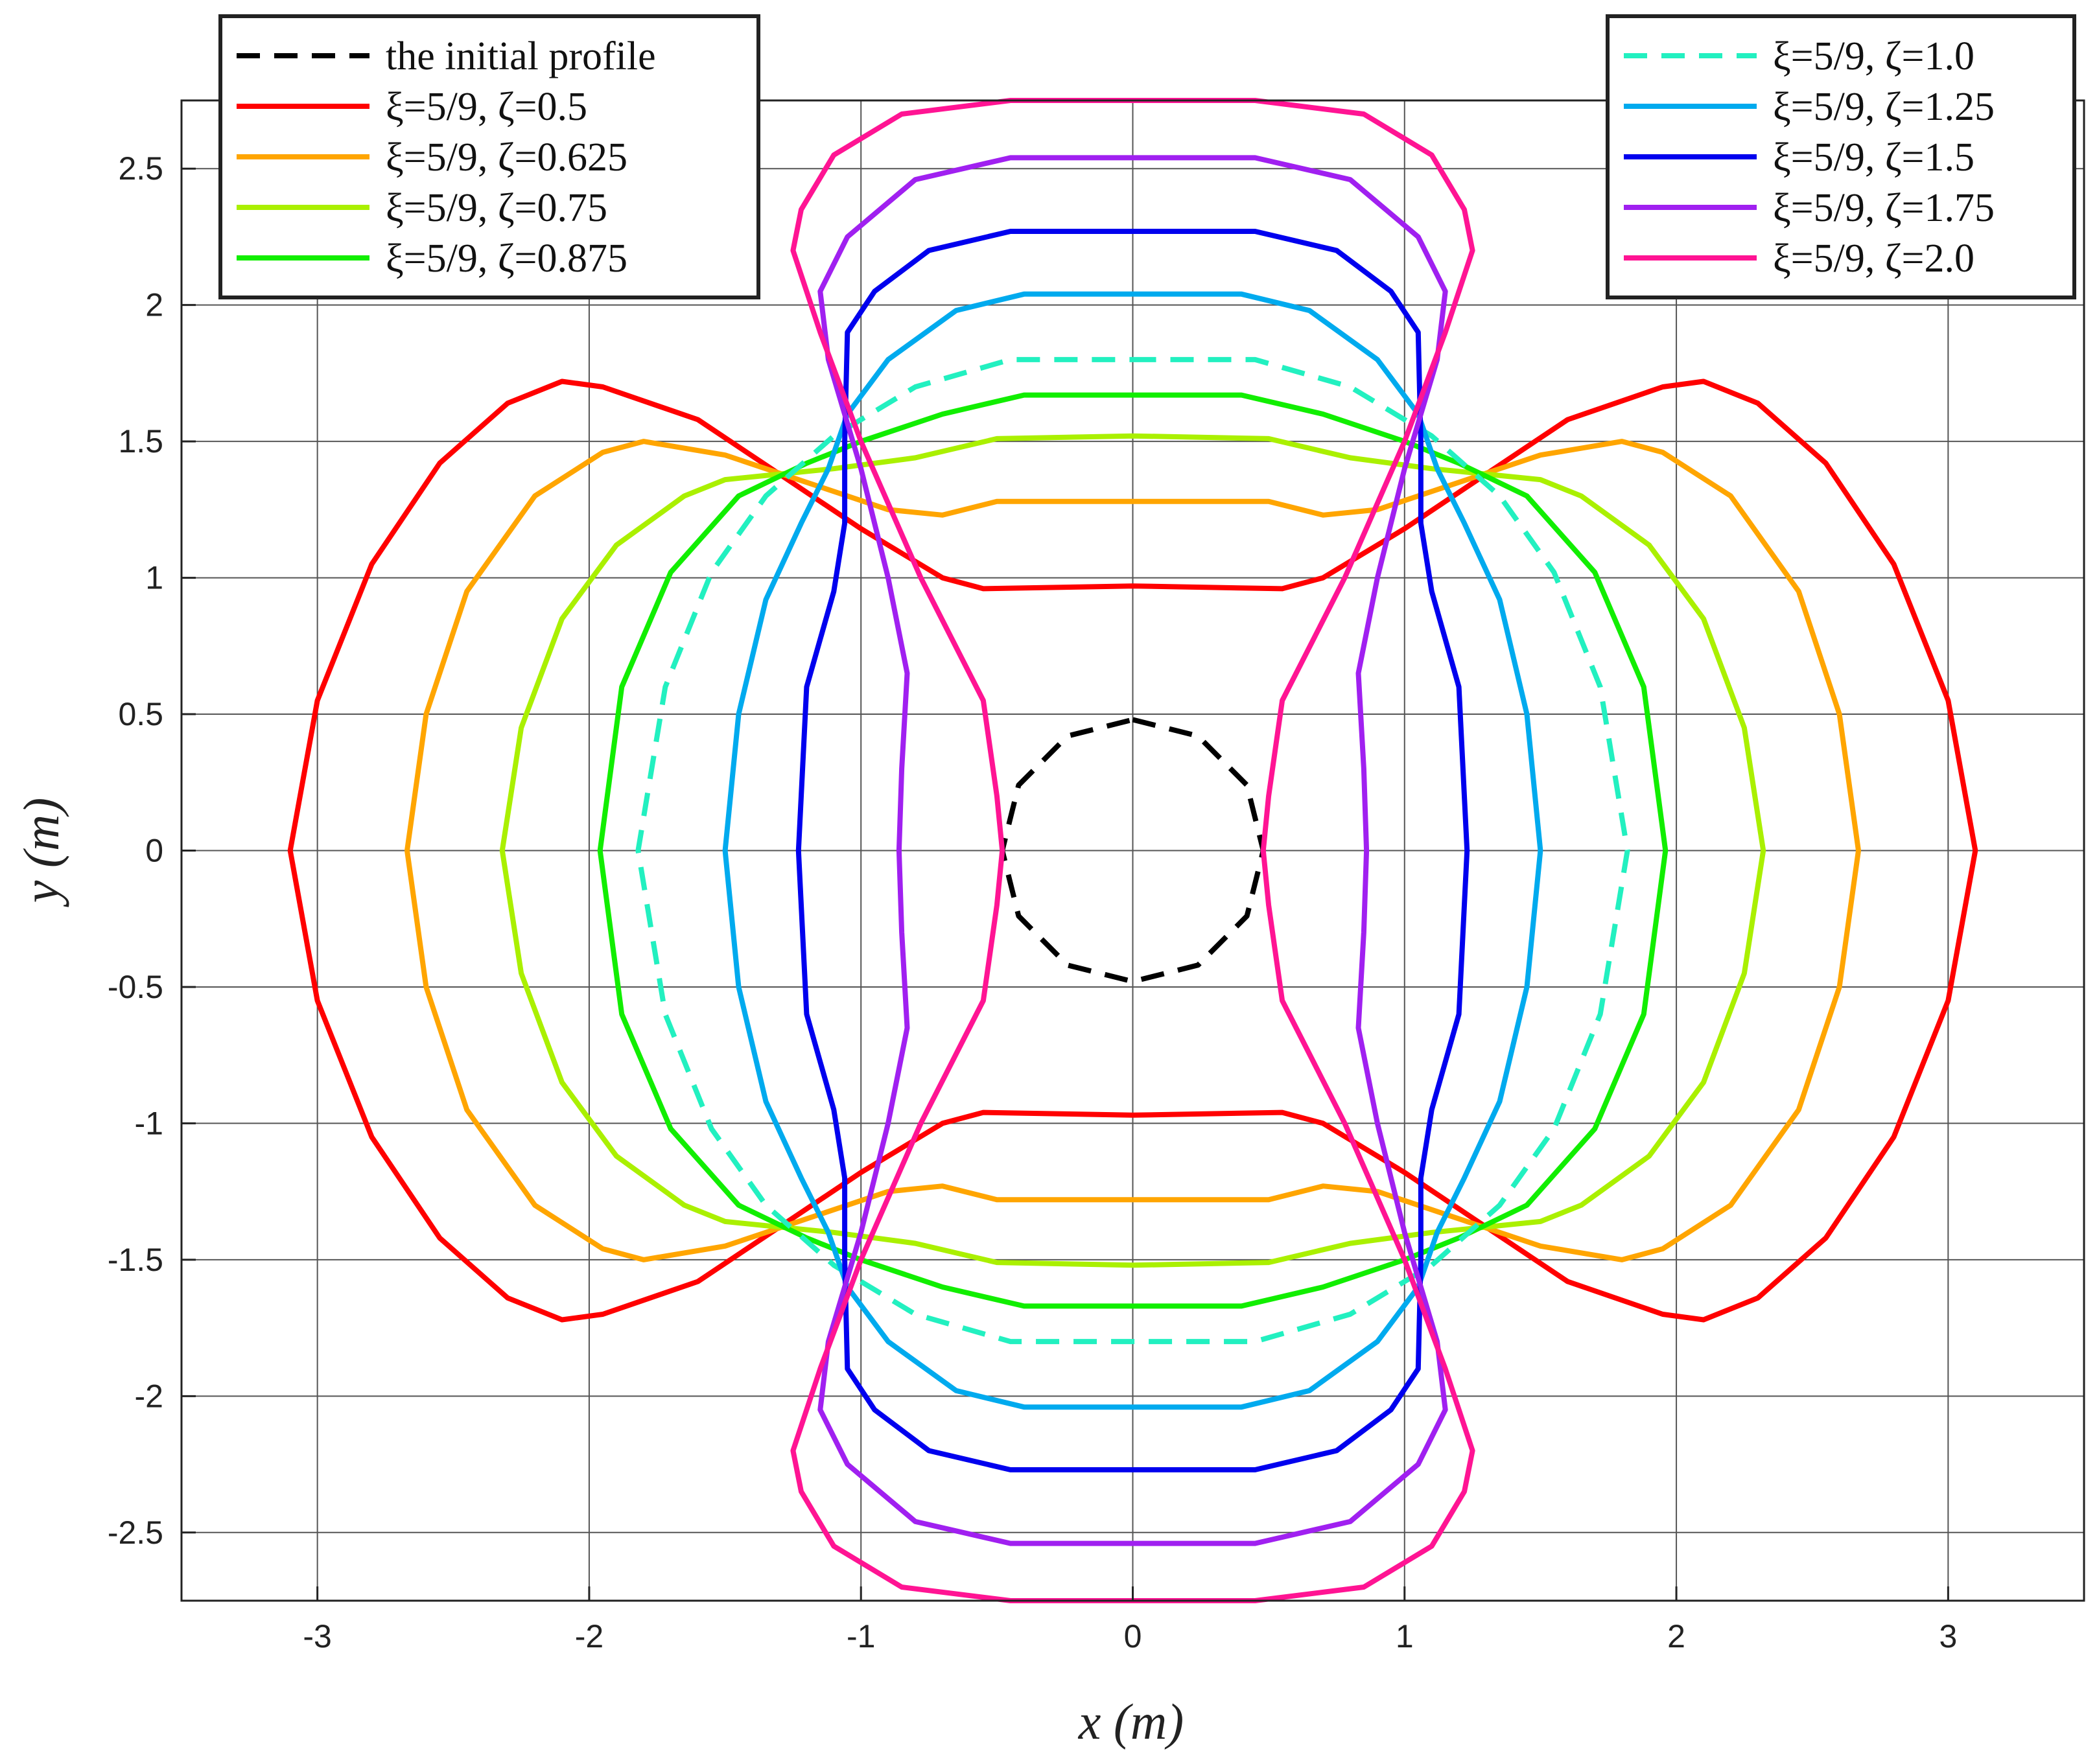 This screenshot has height=1764, width=2097. What do you see at coordinates (1131, 1721) in the screenshot?
I see `x-axis-label: x (m)` at bounding box center [1131, 1721].